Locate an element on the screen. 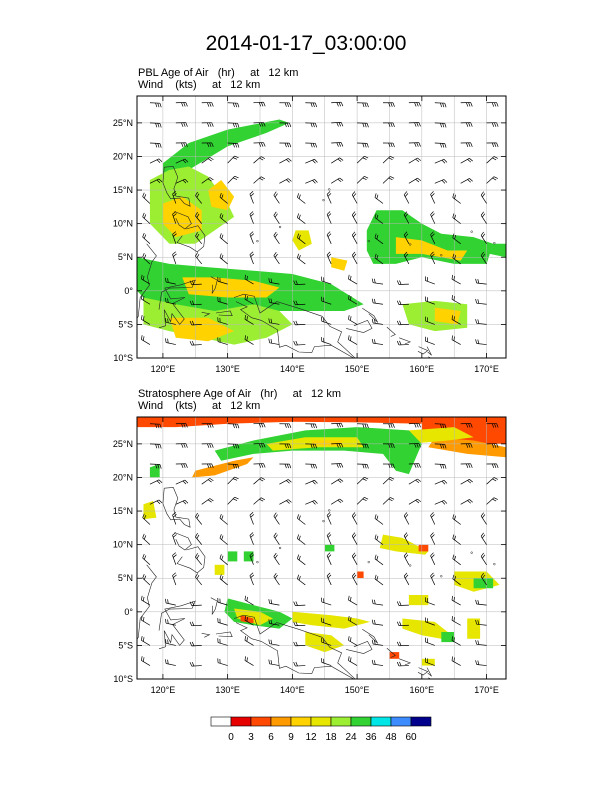 This screenshot has width=612, height=792. x-tick-label: 140°E is located at coordinates (292, 690).